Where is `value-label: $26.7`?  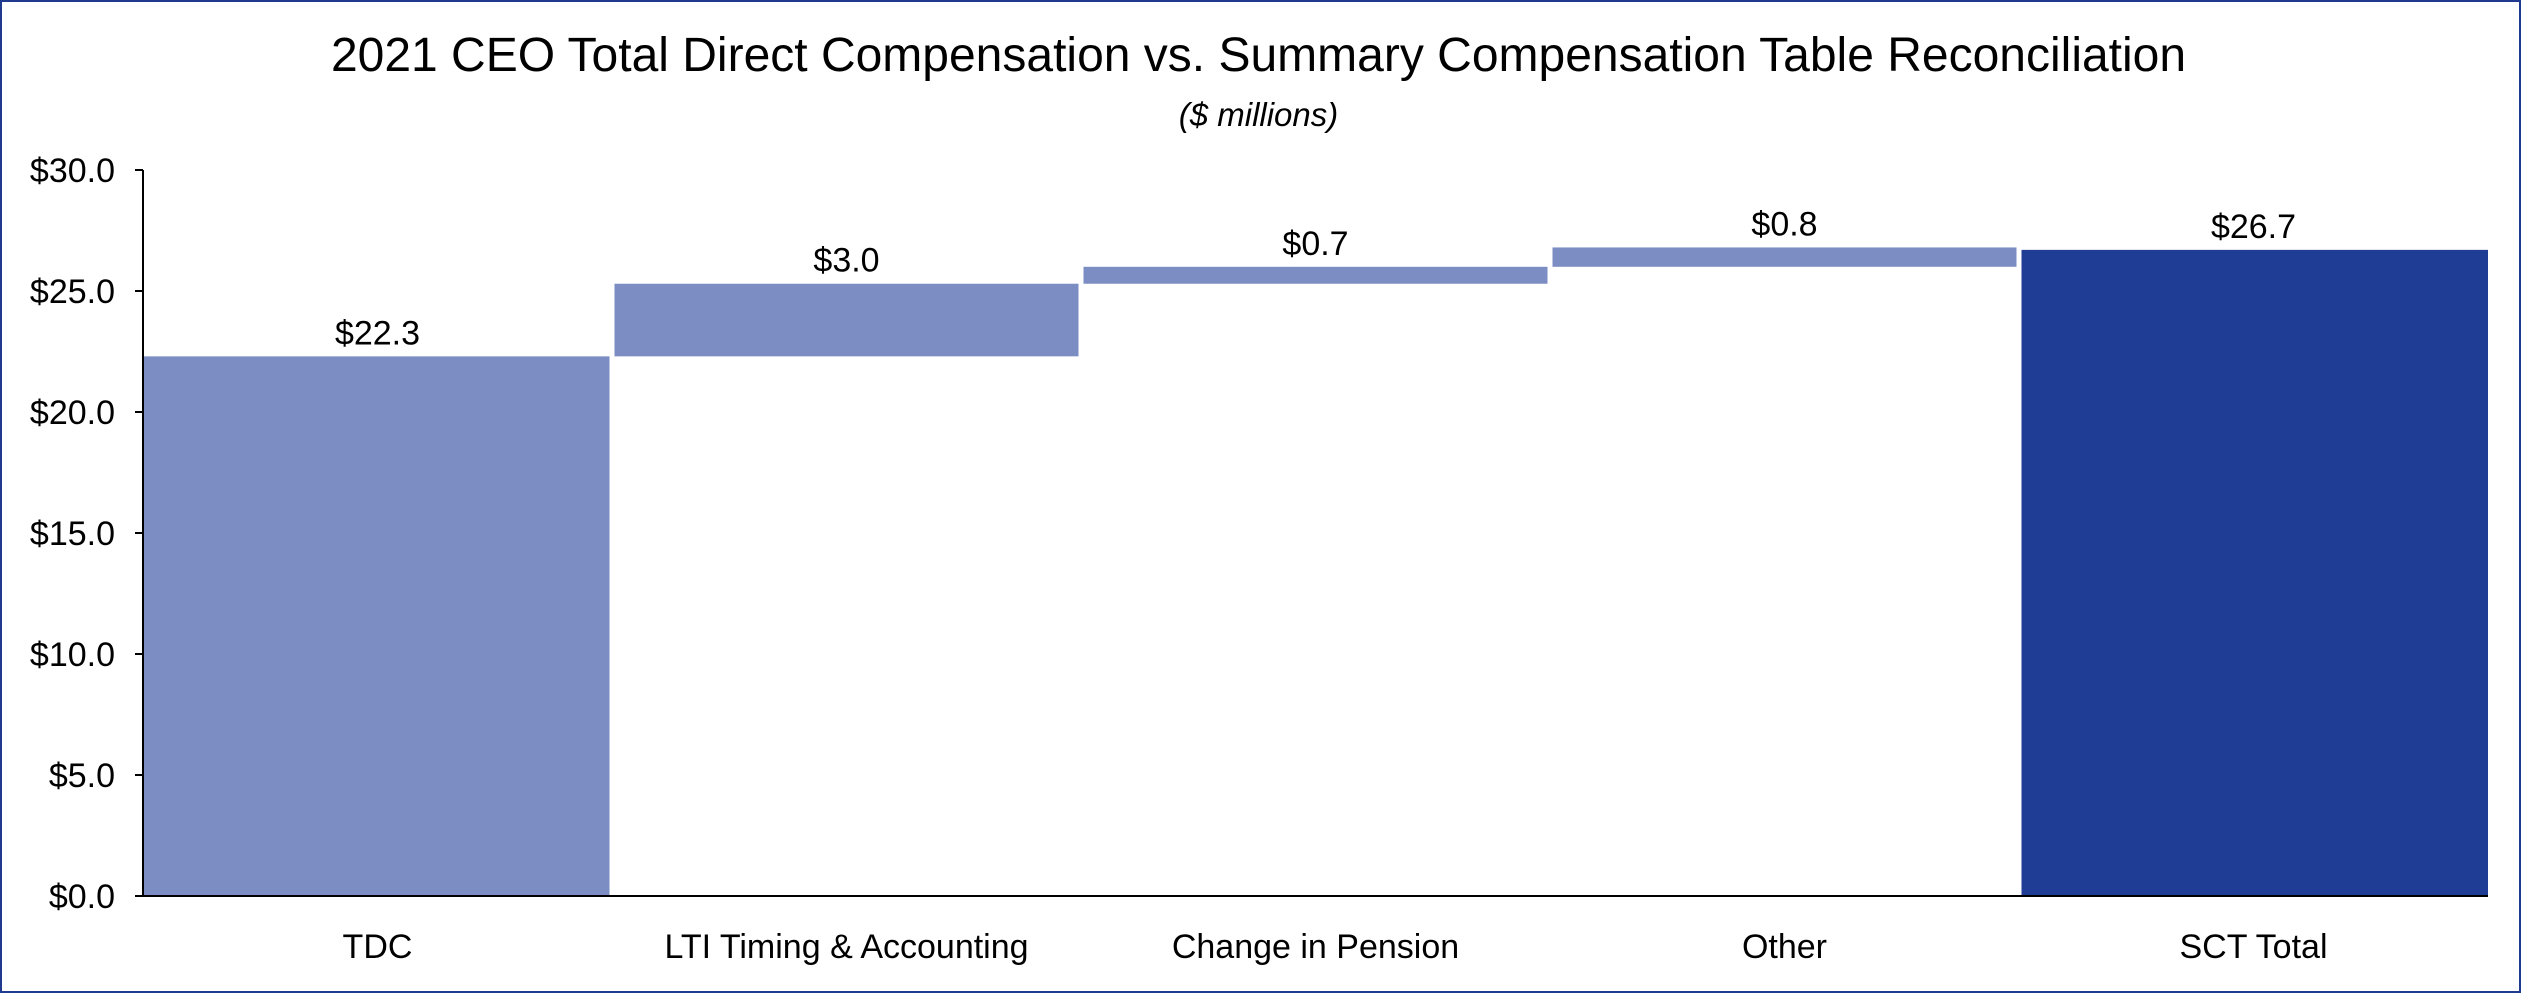
value-label: $26.7 is located at coordinates (2253, 227).